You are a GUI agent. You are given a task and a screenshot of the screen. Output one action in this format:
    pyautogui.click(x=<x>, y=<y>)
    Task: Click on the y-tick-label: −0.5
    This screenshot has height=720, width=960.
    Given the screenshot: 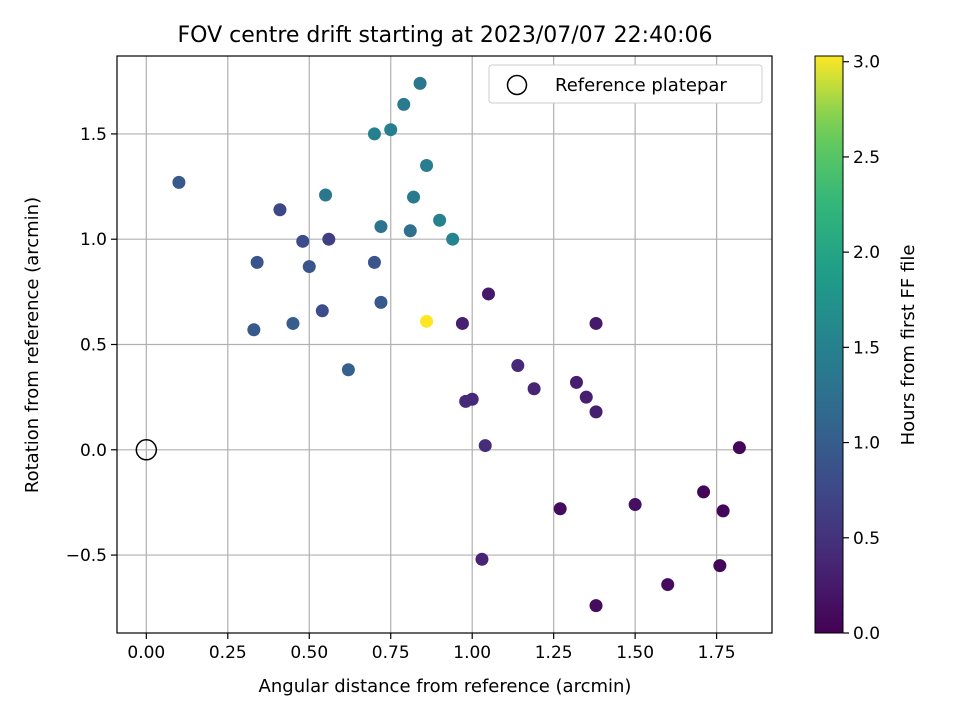 What is the action you would take?
    pyautogui.click(x=86, y=556)
    